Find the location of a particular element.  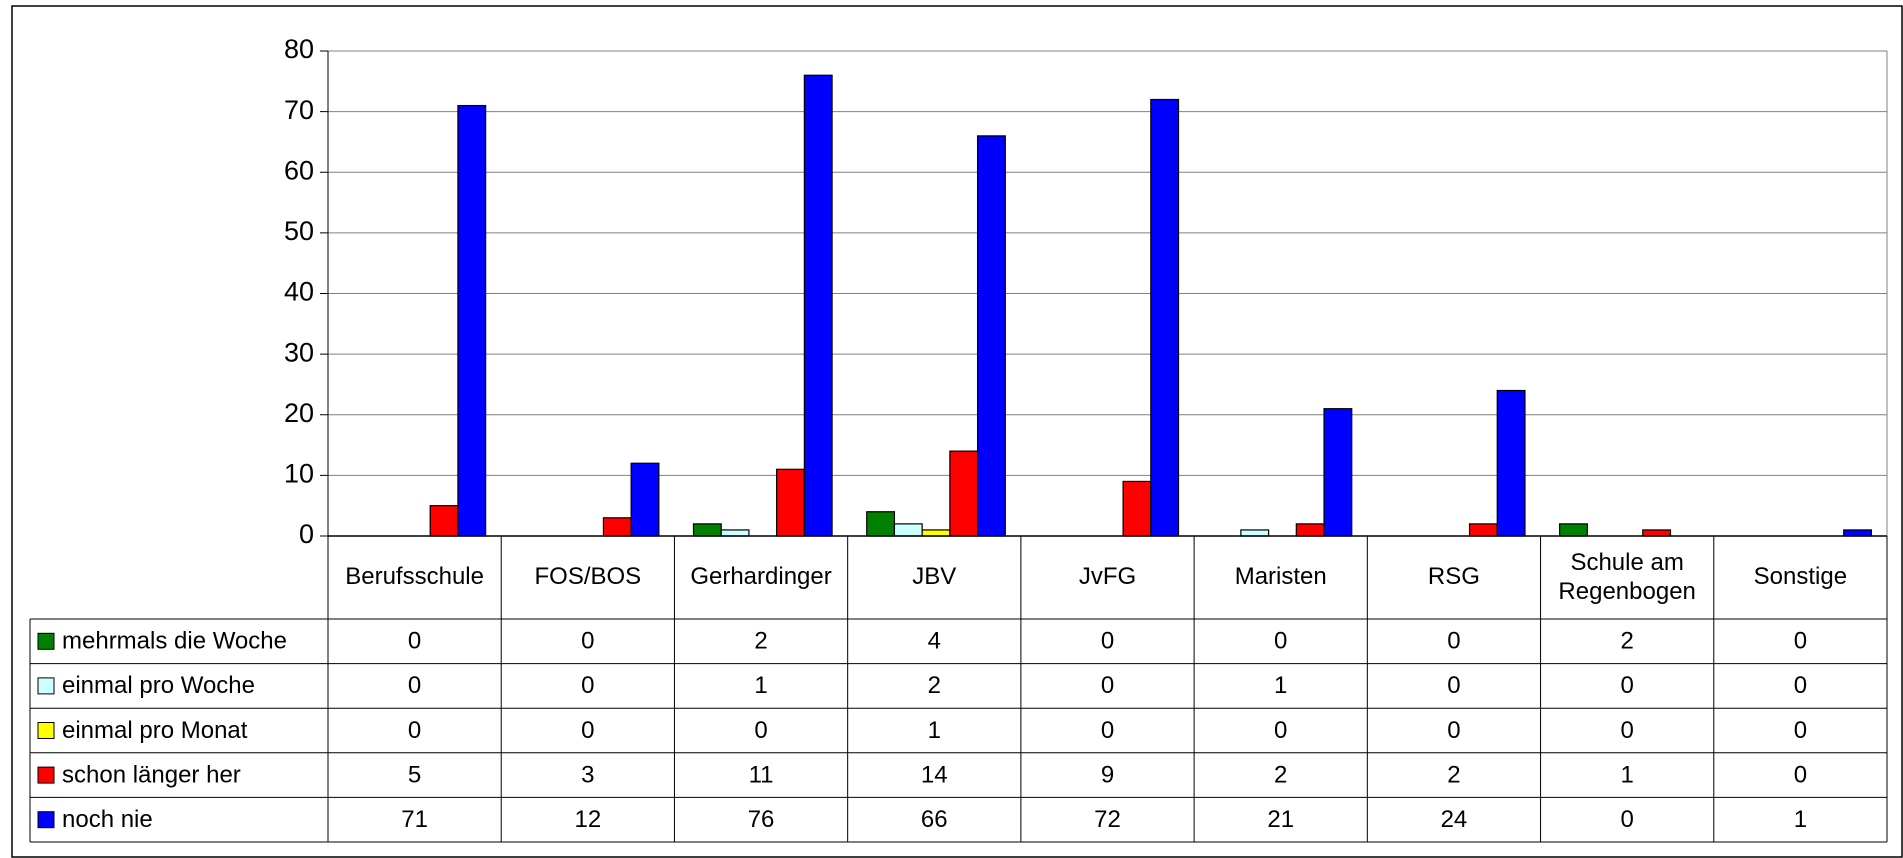

x-tick-label: FOS/BOS is located at coordinates (588, 577).